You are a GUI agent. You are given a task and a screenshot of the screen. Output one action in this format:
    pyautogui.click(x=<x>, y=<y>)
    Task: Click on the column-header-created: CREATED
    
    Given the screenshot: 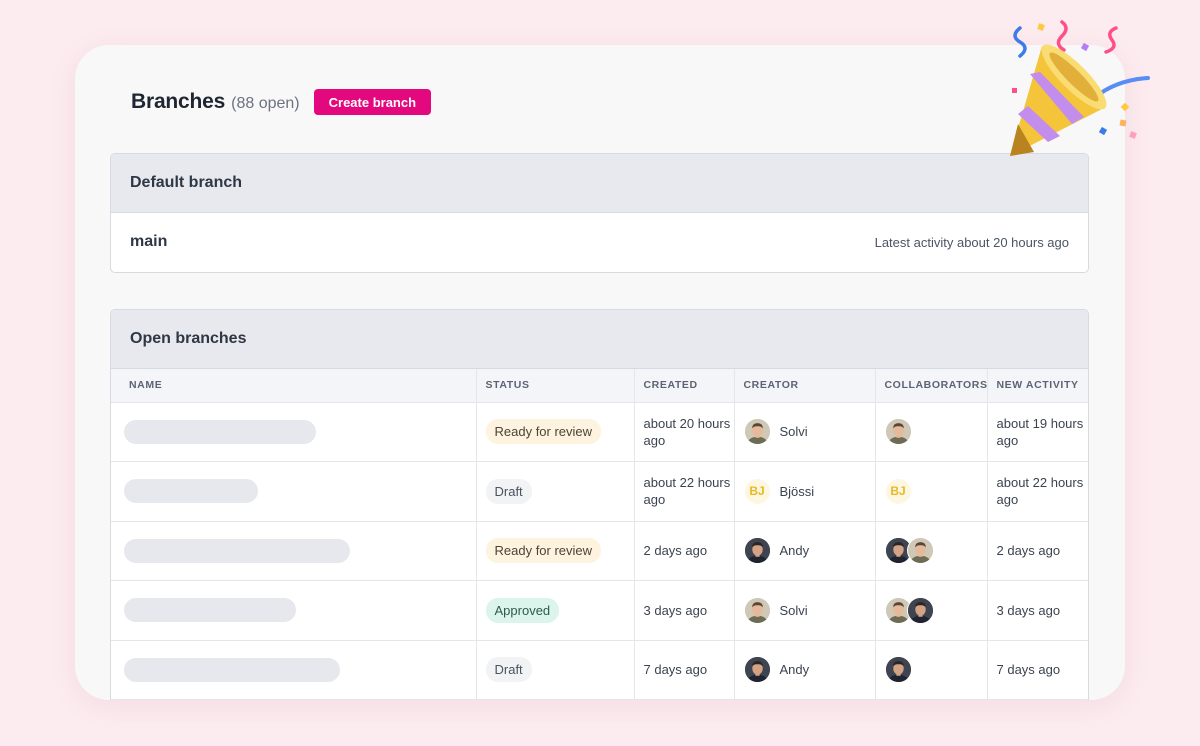 What is the action you would take?
    pyautogui.click(x=684, y=386)
    